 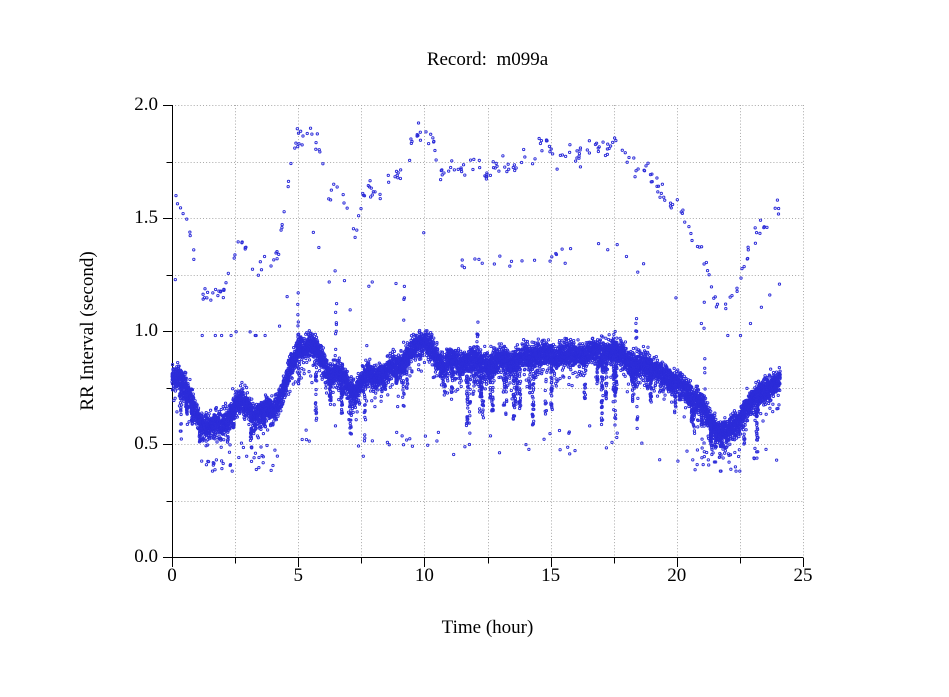 What do you see at coordinates (146, 104) in the screenshot?
I see `y-tick-label: 2.0` at bounding box center [146, 104].